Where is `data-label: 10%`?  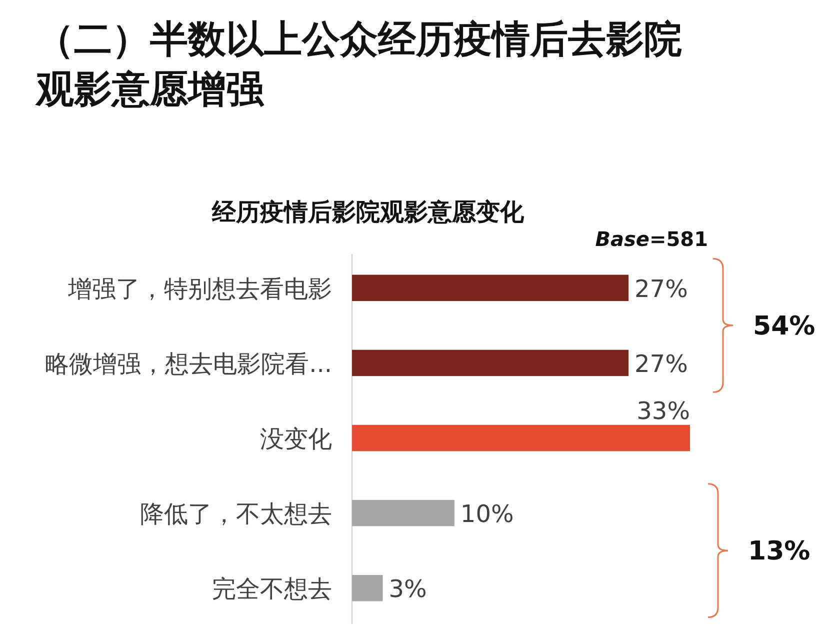 data-label: 10% is located at coordinates (487, 514).